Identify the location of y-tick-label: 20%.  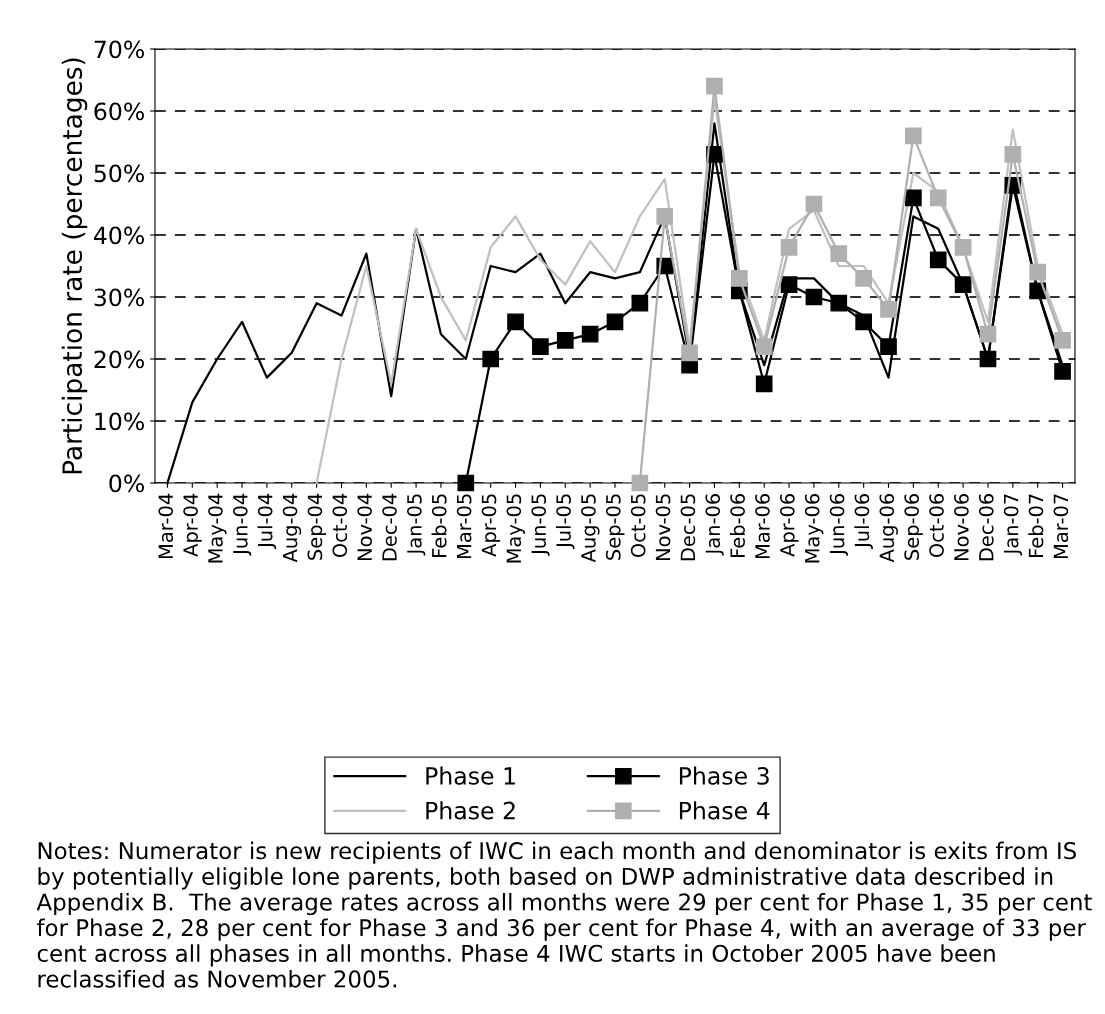
(119, 359).